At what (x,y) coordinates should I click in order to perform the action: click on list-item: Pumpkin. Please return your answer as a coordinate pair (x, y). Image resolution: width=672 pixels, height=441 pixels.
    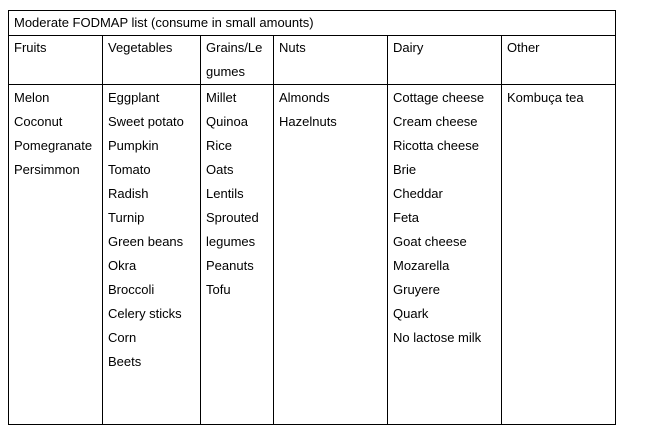
    Looking at the image, I should click on (133, 145).